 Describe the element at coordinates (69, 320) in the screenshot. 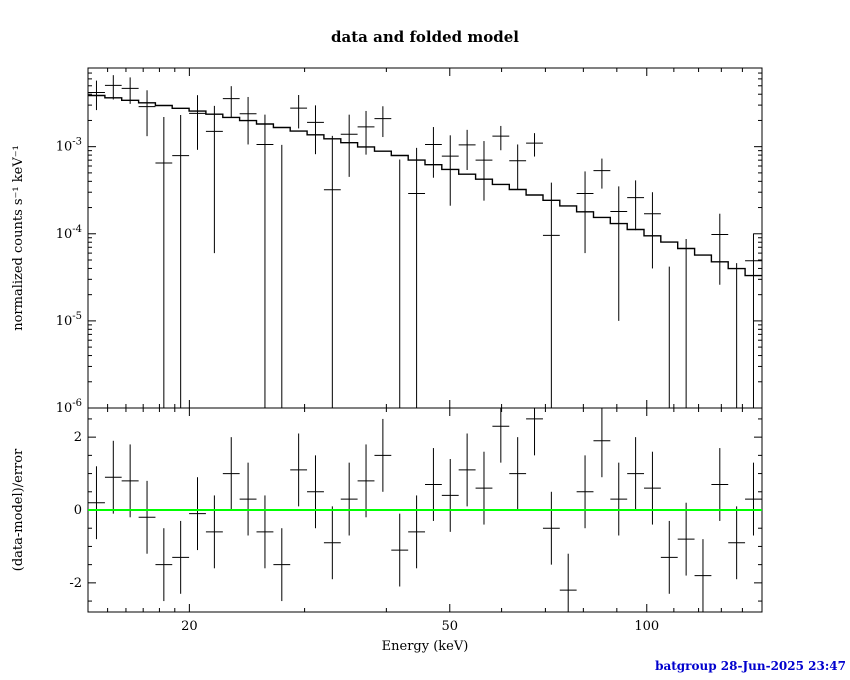

I see `y-tick-label: 10⁻⁵` at that location.